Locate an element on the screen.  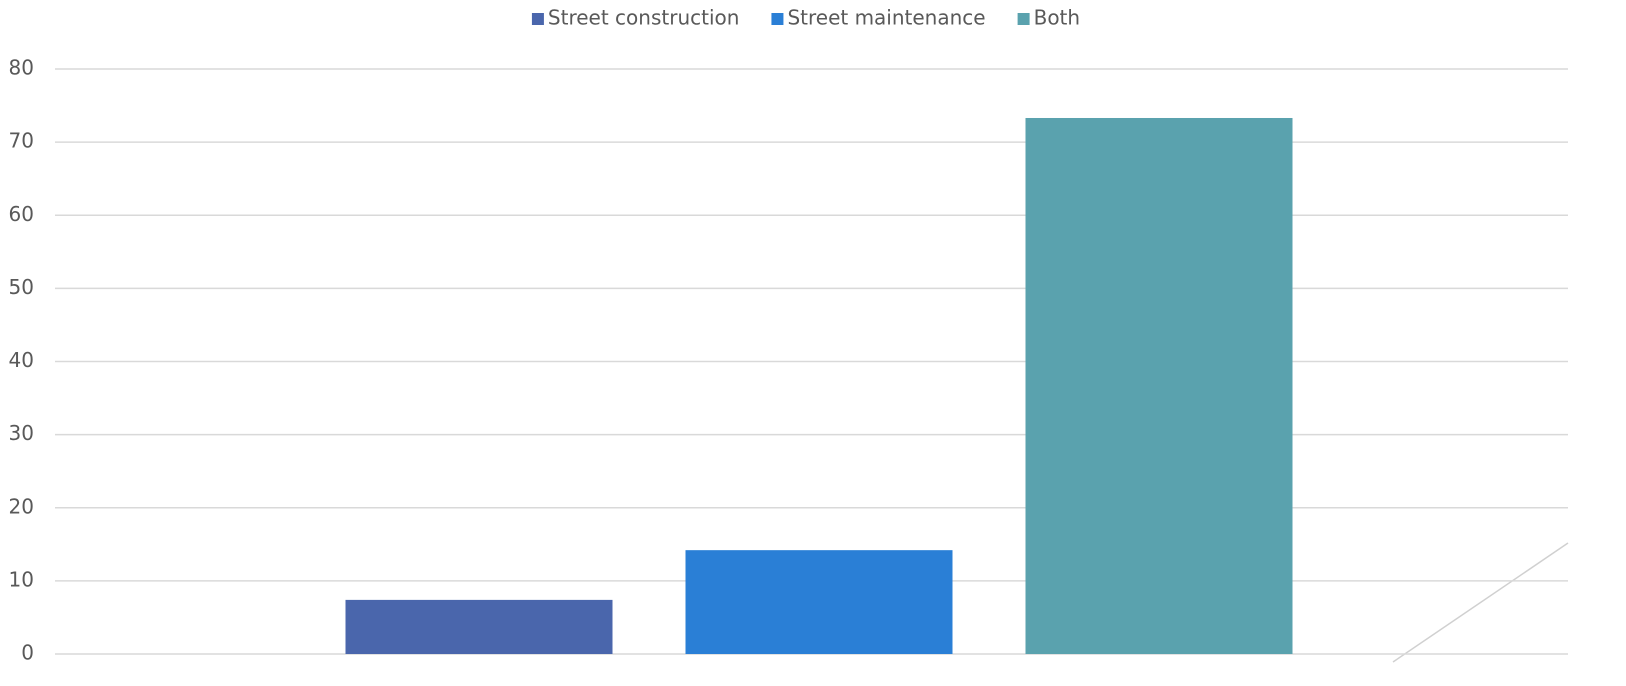
y-tick-label: 10 is located at coordinates (21, 579).